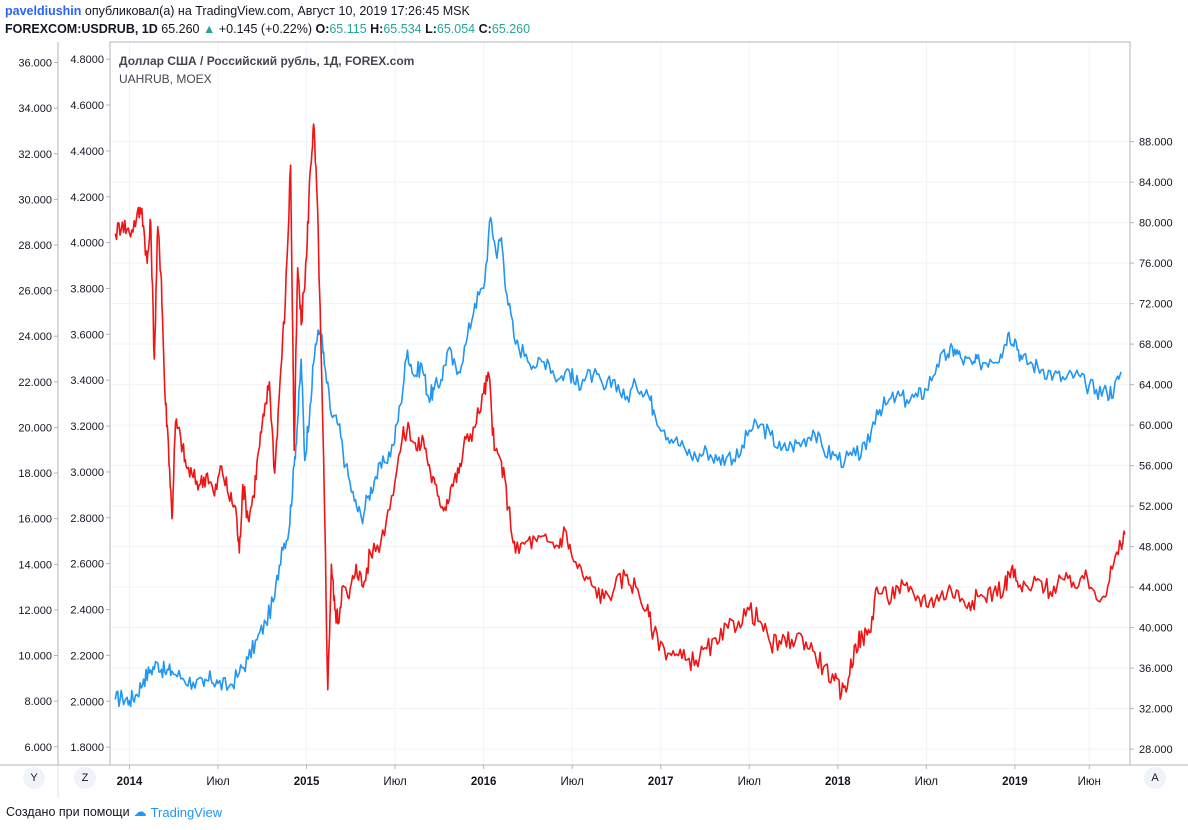 Image resolution: width=1188 pixels, height=830 pixels. I want to click on left-outer-tick-label: 10.000, so click(35, 657).